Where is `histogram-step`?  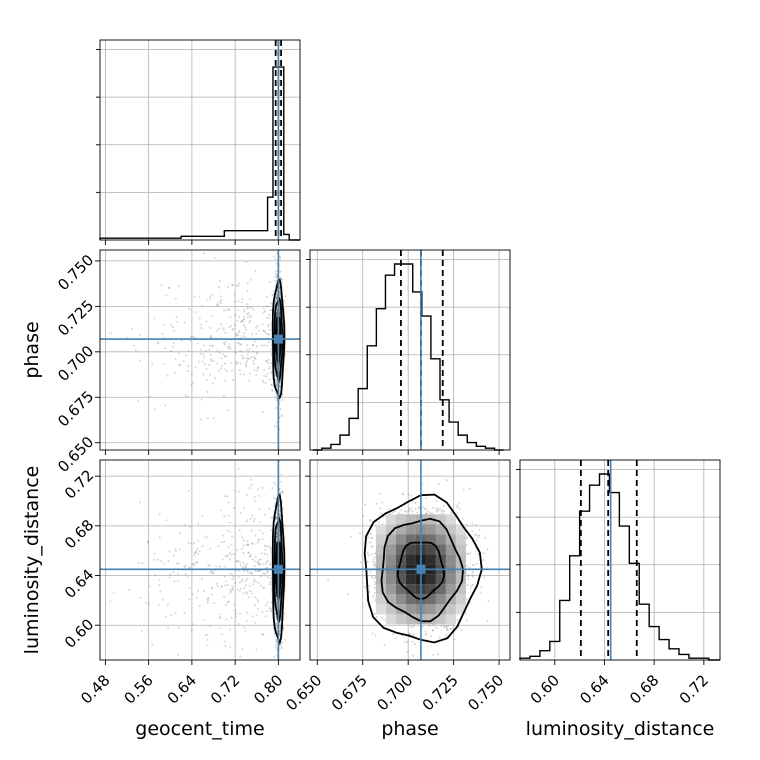 histogram-step is located at coordinates (199, 153).